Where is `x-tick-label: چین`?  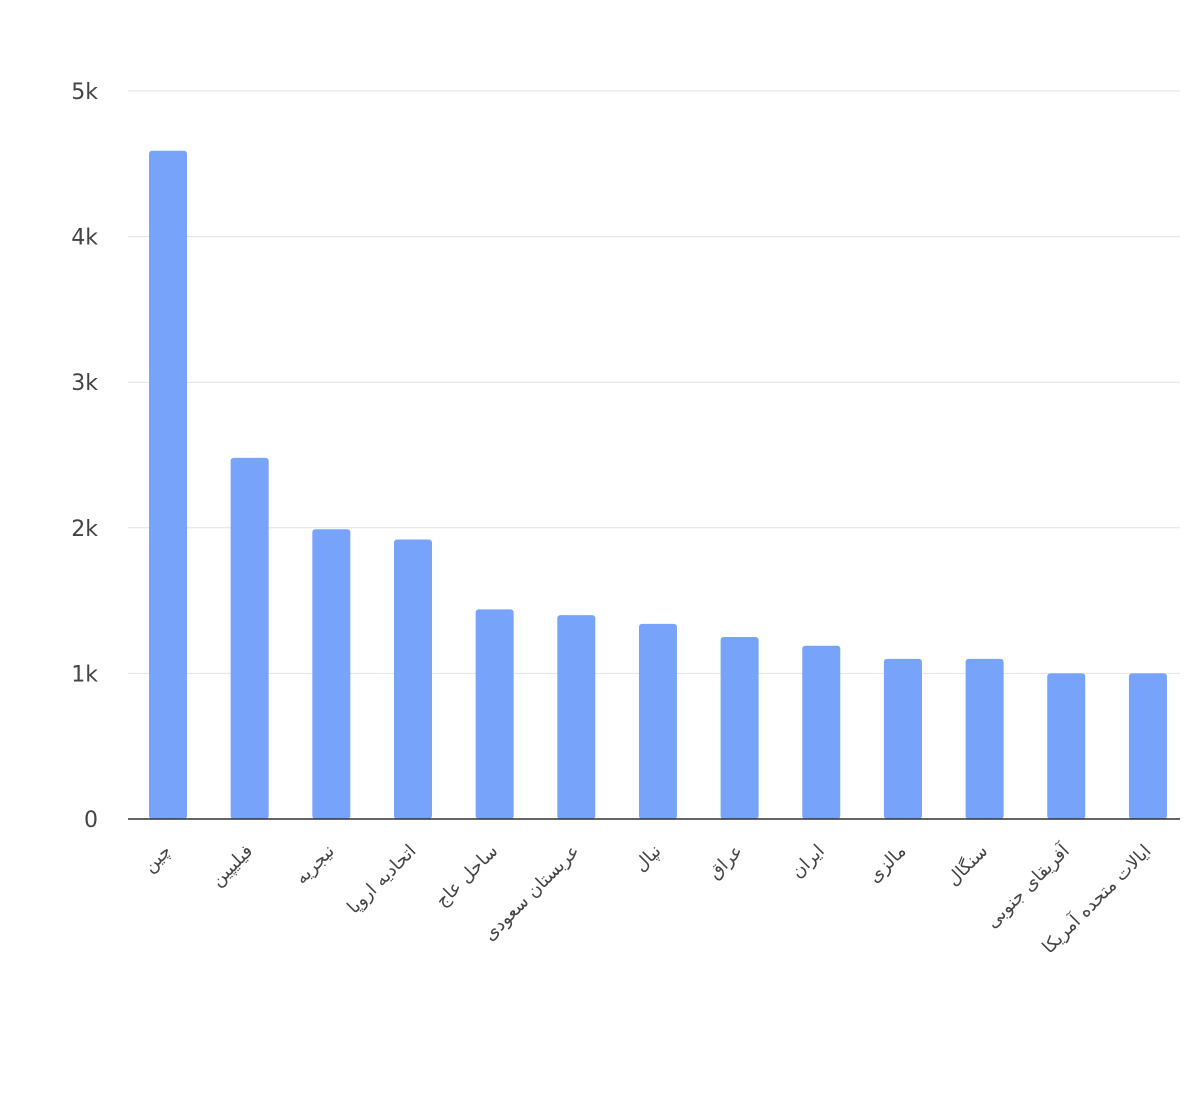
x-tick-label: چین is located at coordinates (157, 859).